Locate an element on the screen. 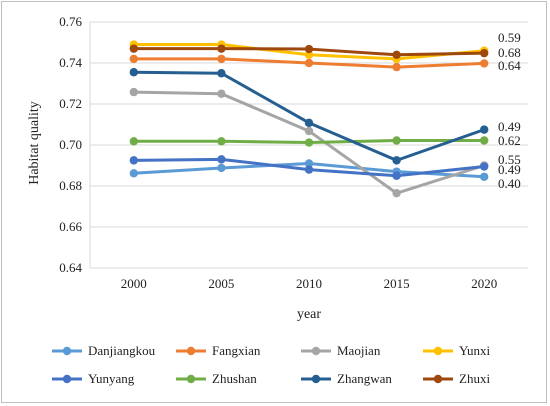  series-fangxian is located at coordinates (309, 63).